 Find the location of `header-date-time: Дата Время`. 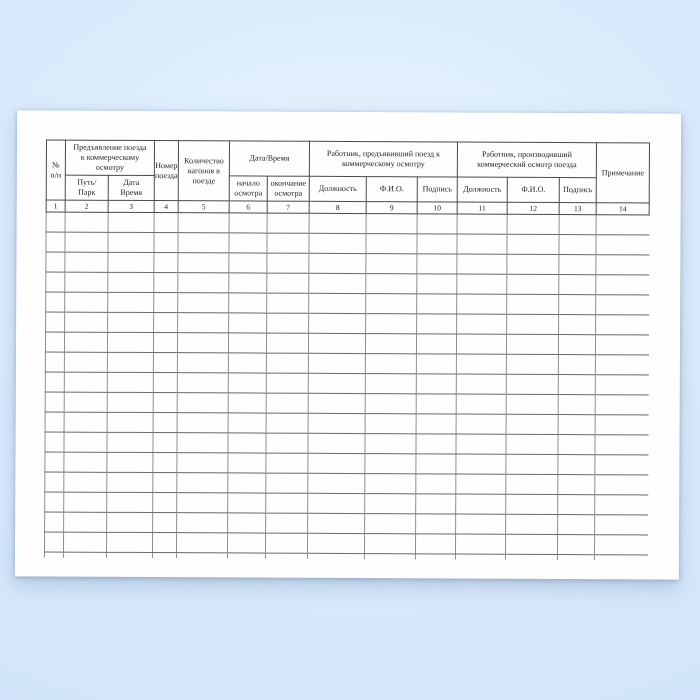

header-date-time: Дата Время is located at coordinates (131, 188).